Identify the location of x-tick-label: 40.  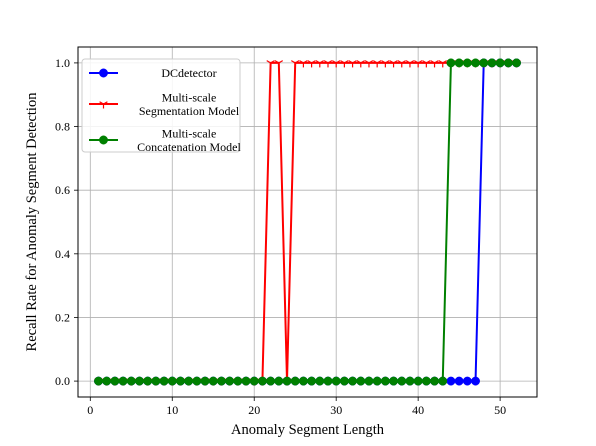
(418, 410).